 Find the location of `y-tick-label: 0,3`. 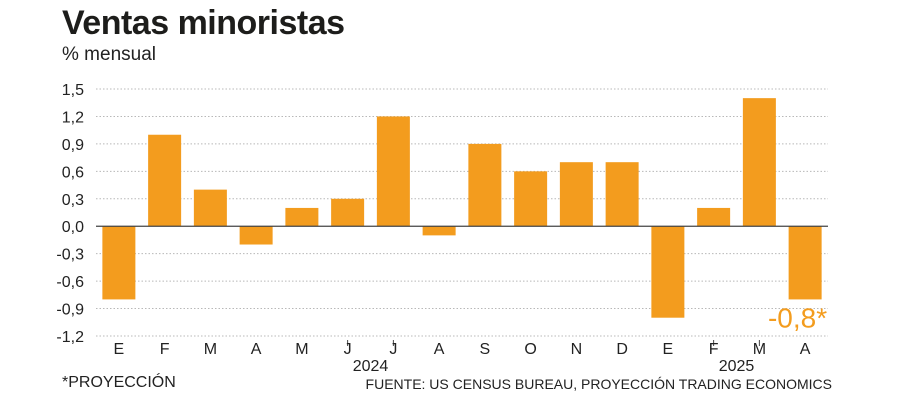

y-tick-label: 0,3 is located at coordinates (73, 200).